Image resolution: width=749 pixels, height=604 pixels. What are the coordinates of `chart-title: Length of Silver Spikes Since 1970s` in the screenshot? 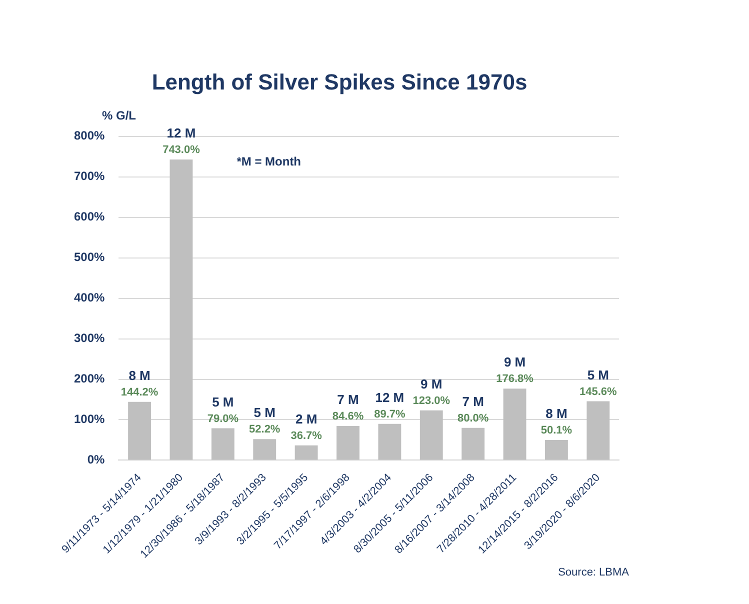 It's located at (340, 81).